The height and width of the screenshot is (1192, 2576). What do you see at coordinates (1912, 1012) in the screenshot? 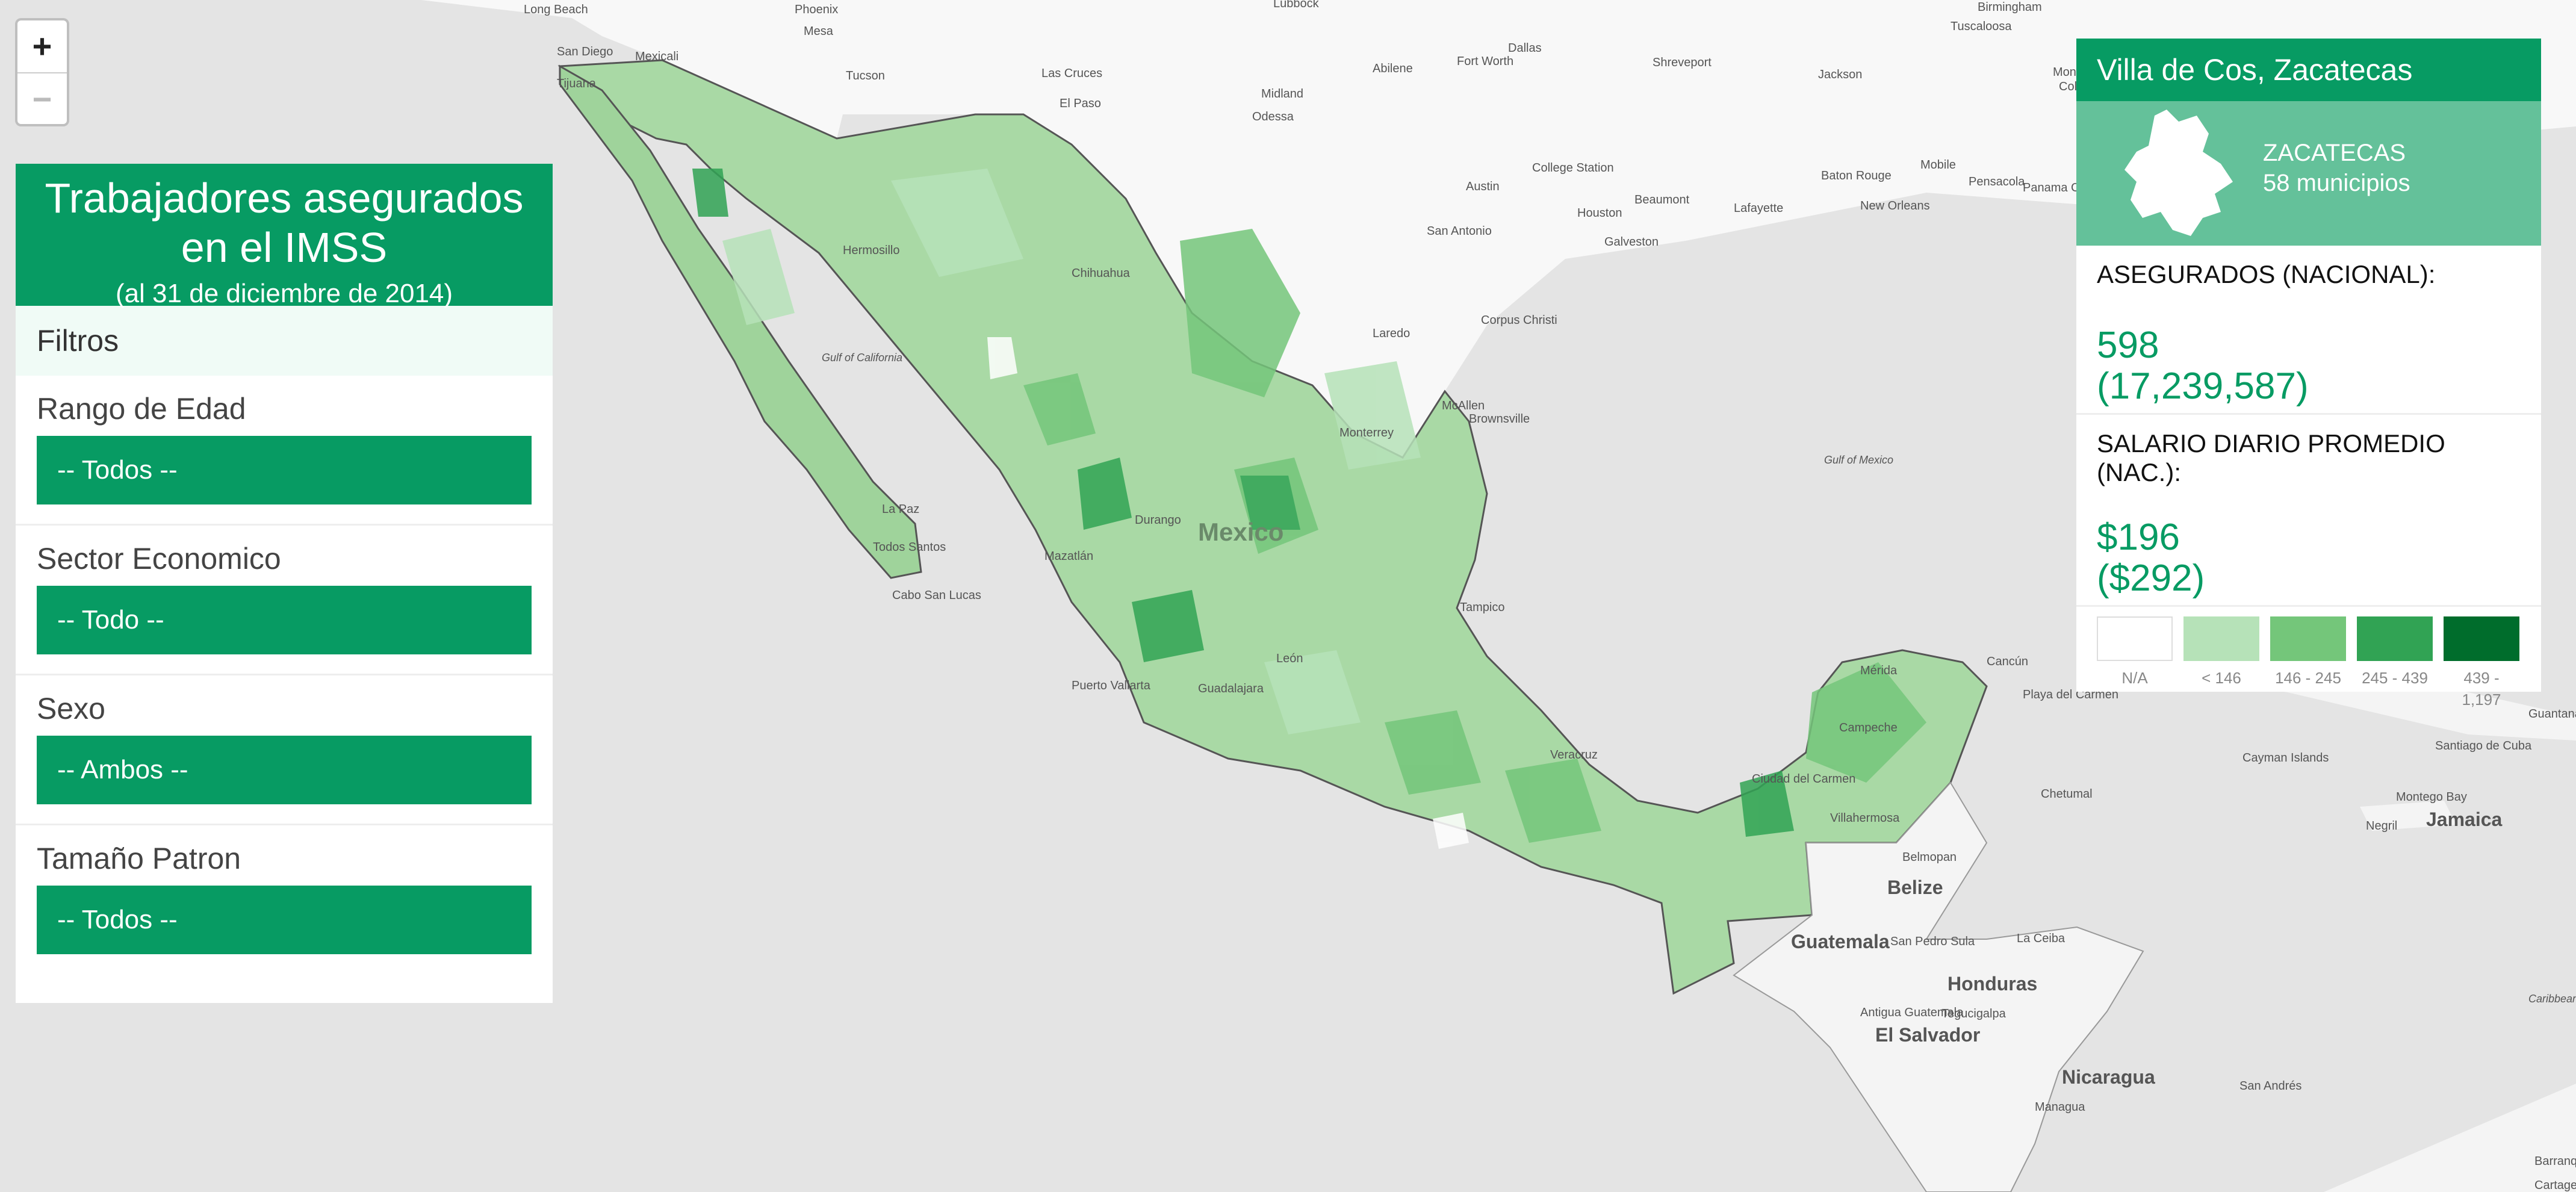
I see `place-label: Antigua Guatemala` at bounding box center [1912, 1012].